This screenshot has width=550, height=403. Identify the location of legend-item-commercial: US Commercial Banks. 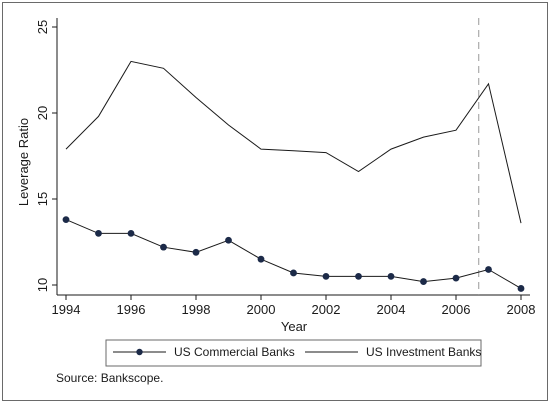
(204, 352).